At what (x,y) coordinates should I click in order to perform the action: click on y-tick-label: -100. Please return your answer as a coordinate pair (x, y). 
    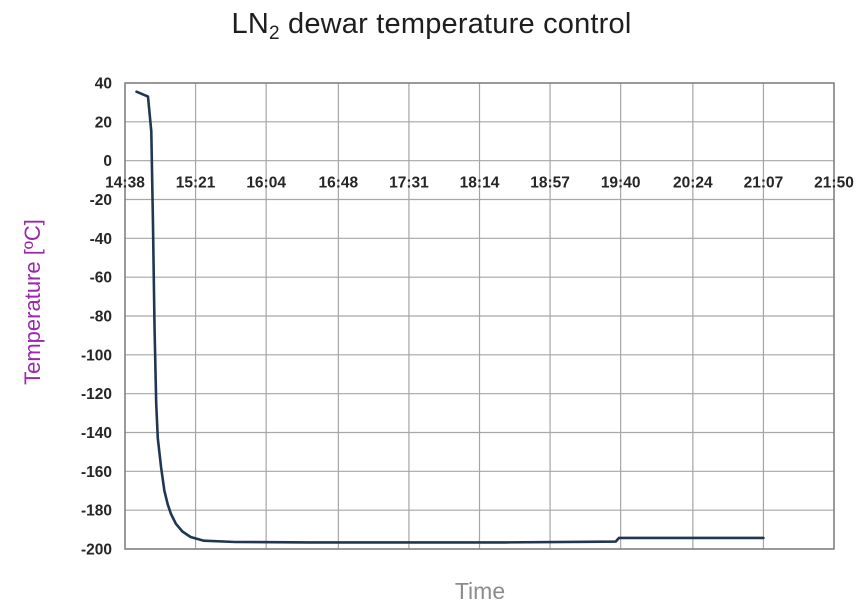
    Looking at the image, I should click on (96, 355).